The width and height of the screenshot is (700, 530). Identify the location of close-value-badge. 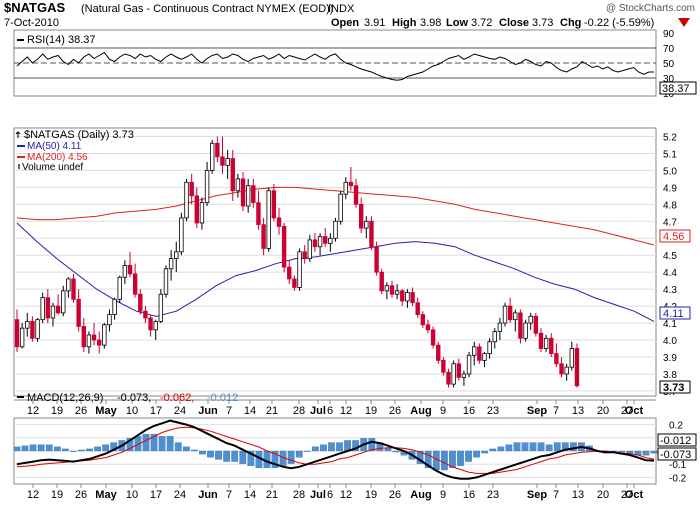
(675, 387).